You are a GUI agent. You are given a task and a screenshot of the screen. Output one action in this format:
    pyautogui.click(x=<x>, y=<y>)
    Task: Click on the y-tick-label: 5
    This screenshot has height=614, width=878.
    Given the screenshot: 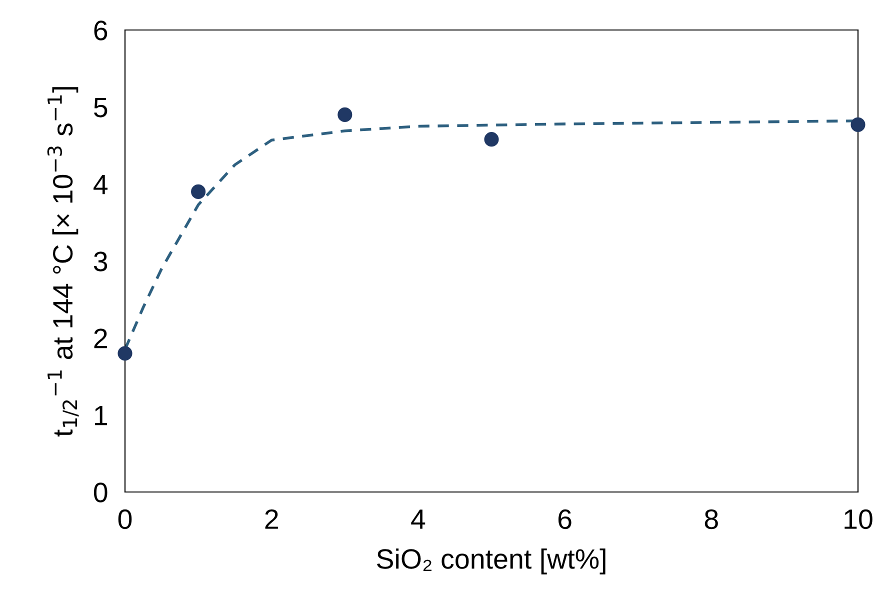 What is the action you would take?
    pyautogui.click(x=101, y=108)
    